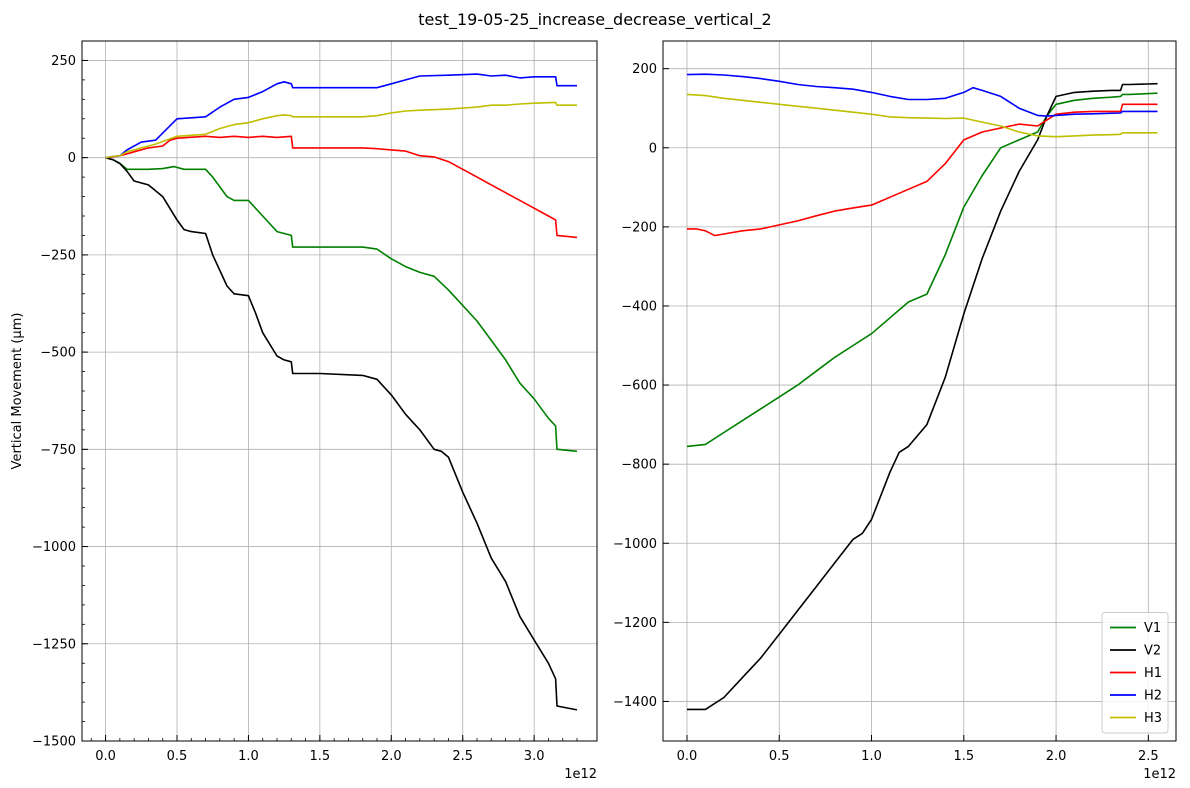  What do you see at coordinates (639, 306) in the screenshot?
I see `y-tick-label: −400` at bounding box center [639, 306].